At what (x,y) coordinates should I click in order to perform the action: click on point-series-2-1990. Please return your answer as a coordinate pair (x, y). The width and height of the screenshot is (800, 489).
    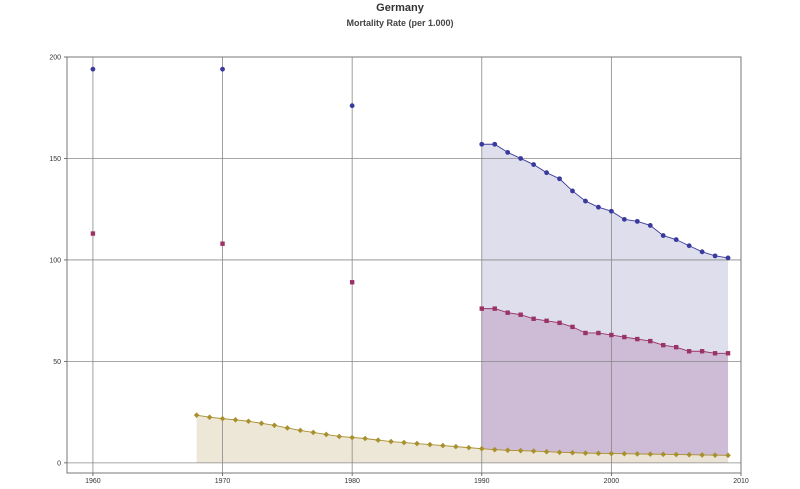
    Looking at the image, I should click on (481, 308).